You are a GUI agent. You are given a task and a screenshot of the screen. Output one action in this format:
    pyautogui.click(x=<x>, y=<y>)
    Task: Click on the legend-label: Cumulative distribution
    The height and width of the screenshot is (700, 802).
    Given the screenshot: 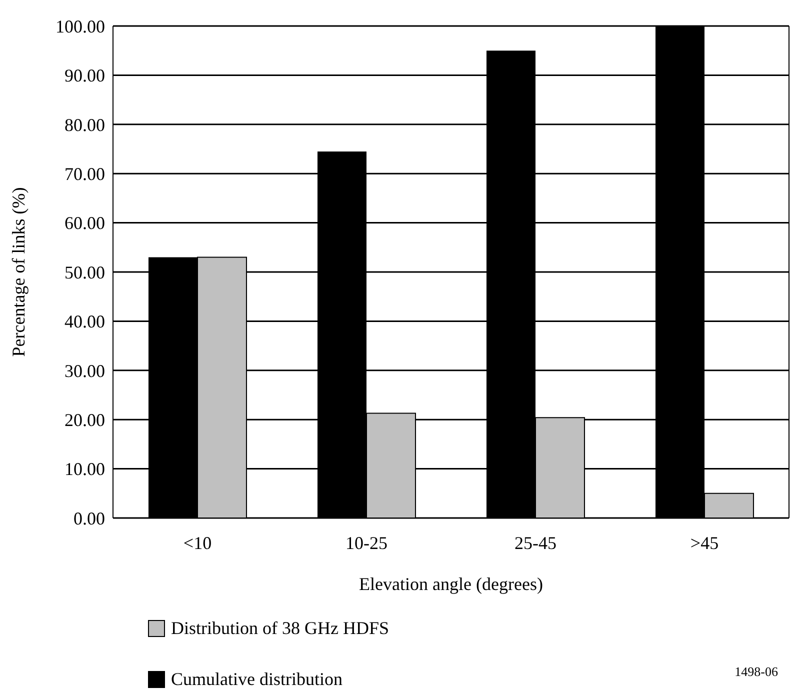 What is the action you would take?
    pyautogui.click(x=256, y=679)
    